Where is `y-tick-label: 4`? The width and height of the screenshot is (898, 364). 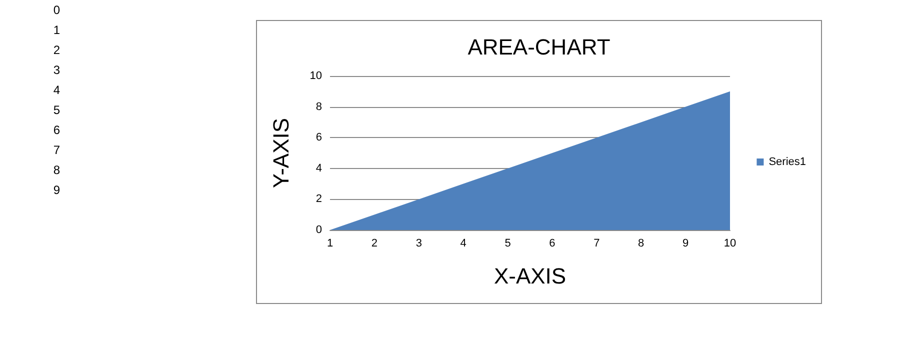
y-tick-label: 4 is located at coordinates (319, 168).